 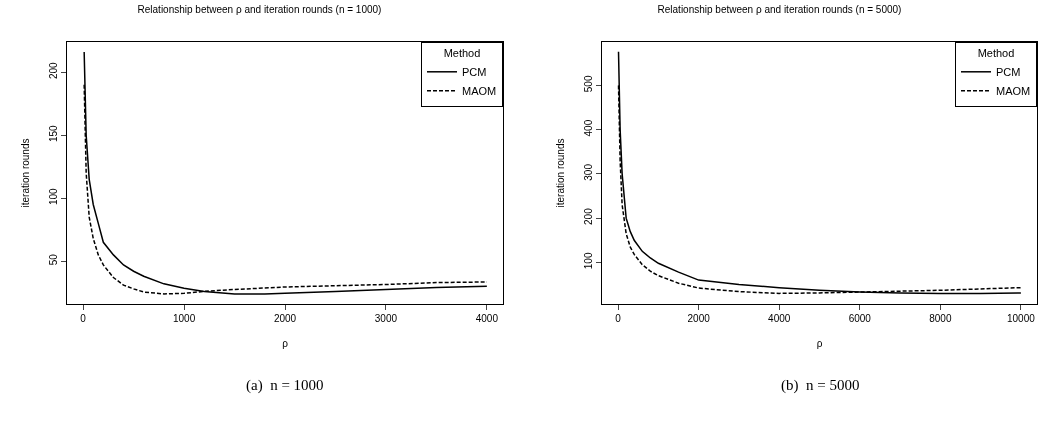 What do you see at coordinates (53, 259) in the screenshot?
I see `y-tick-label: 50` at bounding box center [53, 259].